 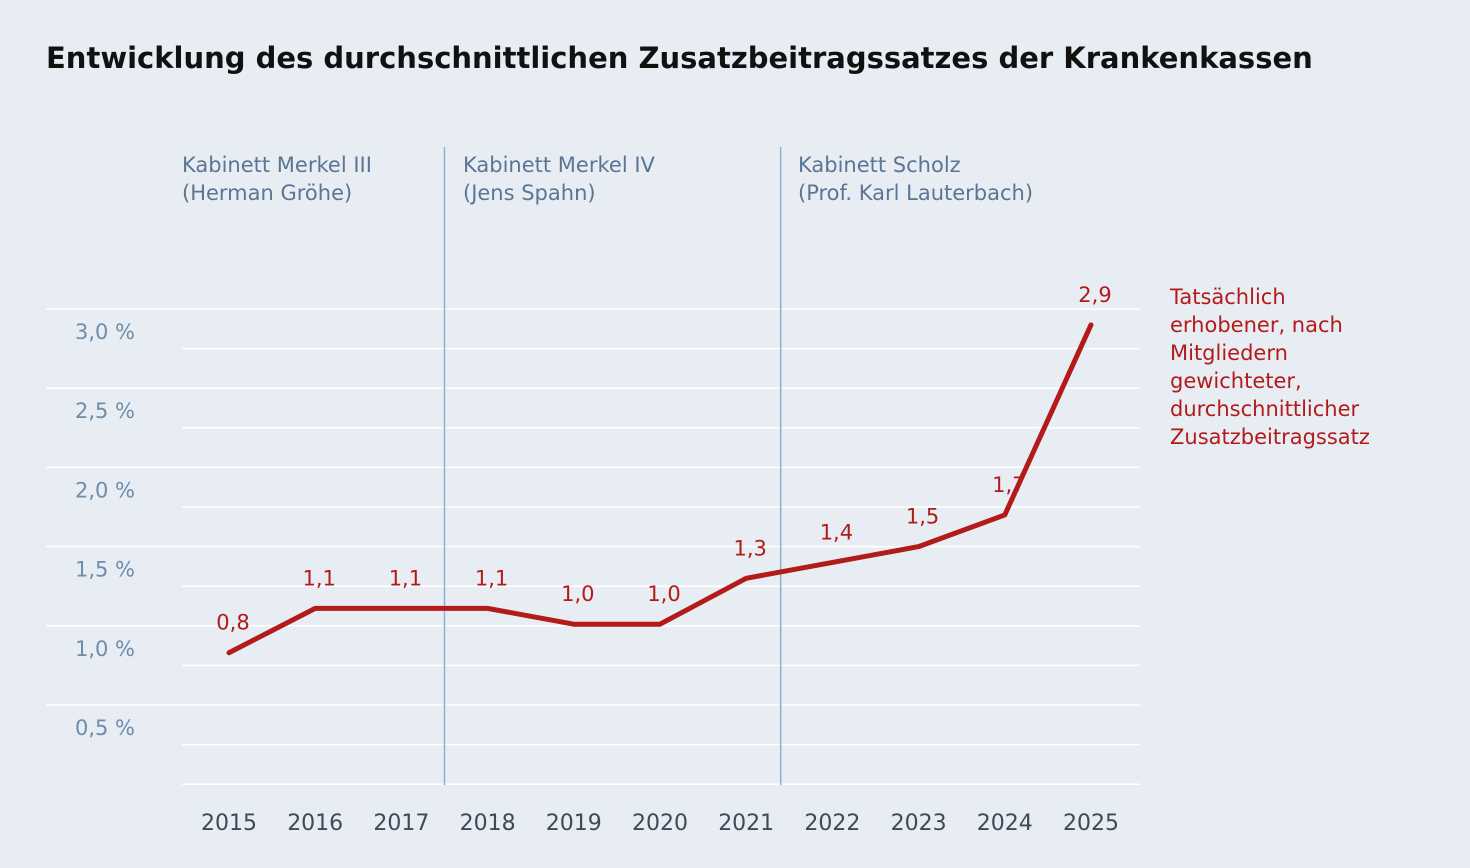 What do you see at coordinates (574, 823) in the screenshot?
I see `x-tick-label: 2019` at bounding box center [574, 823].